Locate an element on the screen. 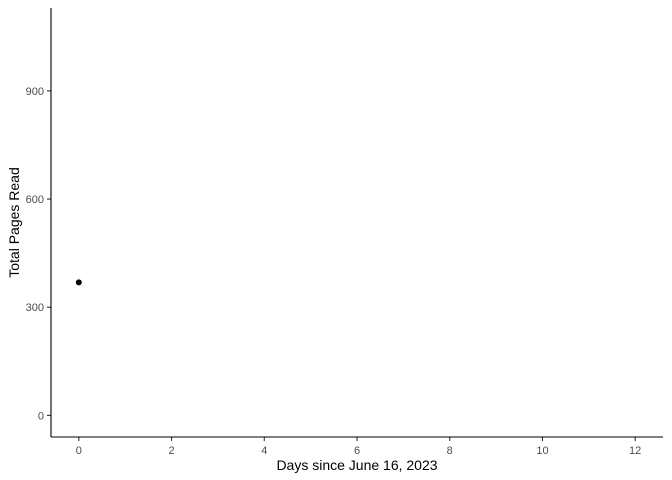 The image size is (672, 480). y-axis-ticks: 0 300 600 900 is located at coordinates (38, 254).